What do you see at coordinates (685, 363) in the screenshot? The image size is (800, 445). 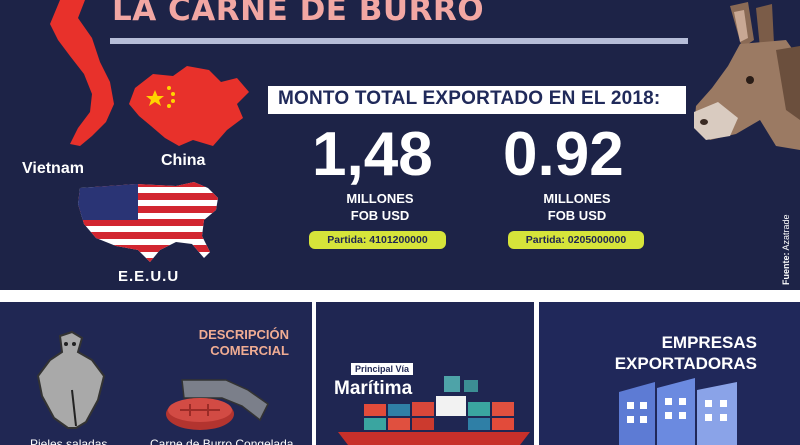 I see `companies-heading-line2: EXPORTADORAS` at bounding box center [685, 363].